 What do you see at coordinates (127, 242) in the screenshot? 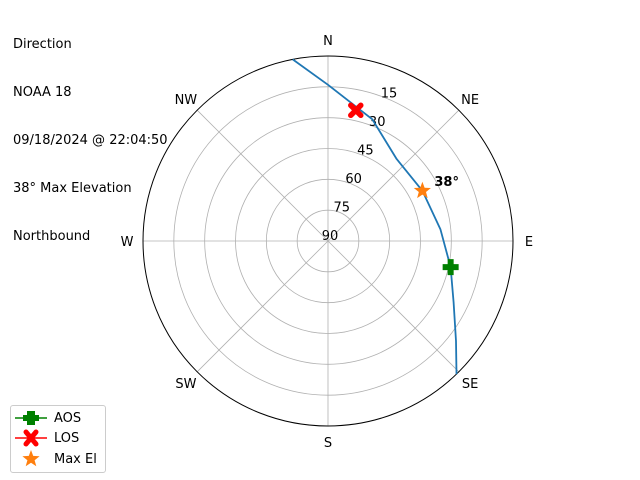
I see `compass-label: W` at bounding box center [127, 242].